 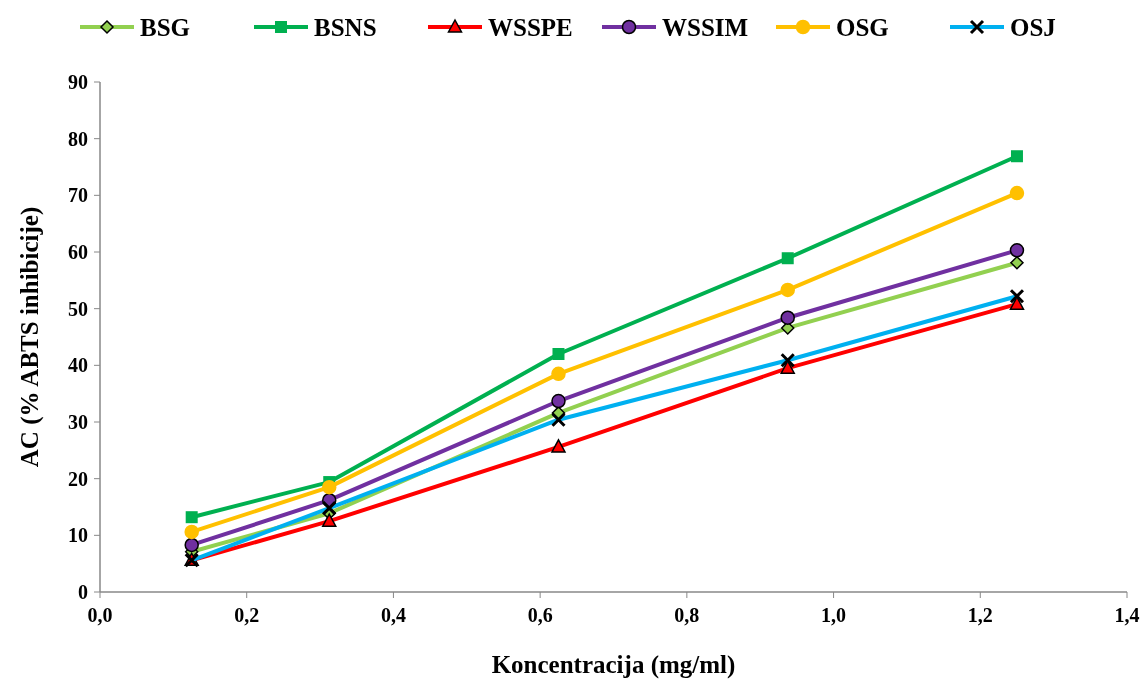 I want to click on legend-label: OSJ, so click(x=1033, y=27).